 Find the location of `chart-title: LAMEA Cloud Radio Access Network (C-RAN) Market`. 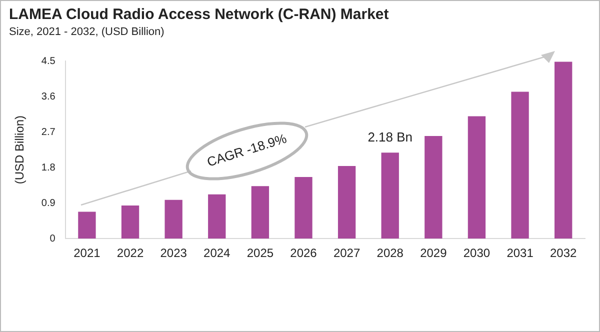

chart-title: LAMEA Cloud Radio Access Network (C-RAN) Market is located at coordinates (199, 14).